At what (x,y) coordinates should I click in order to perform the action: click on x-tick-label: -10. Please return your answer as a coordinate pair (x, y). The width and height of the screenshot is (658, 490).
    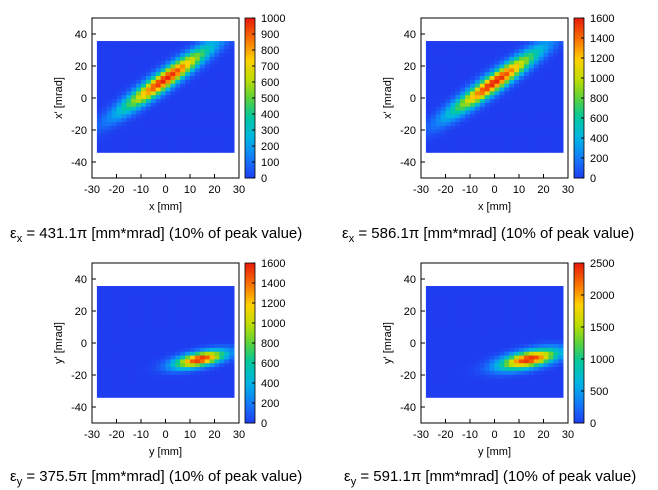
    Looking at the image, I should click on (470, 190).